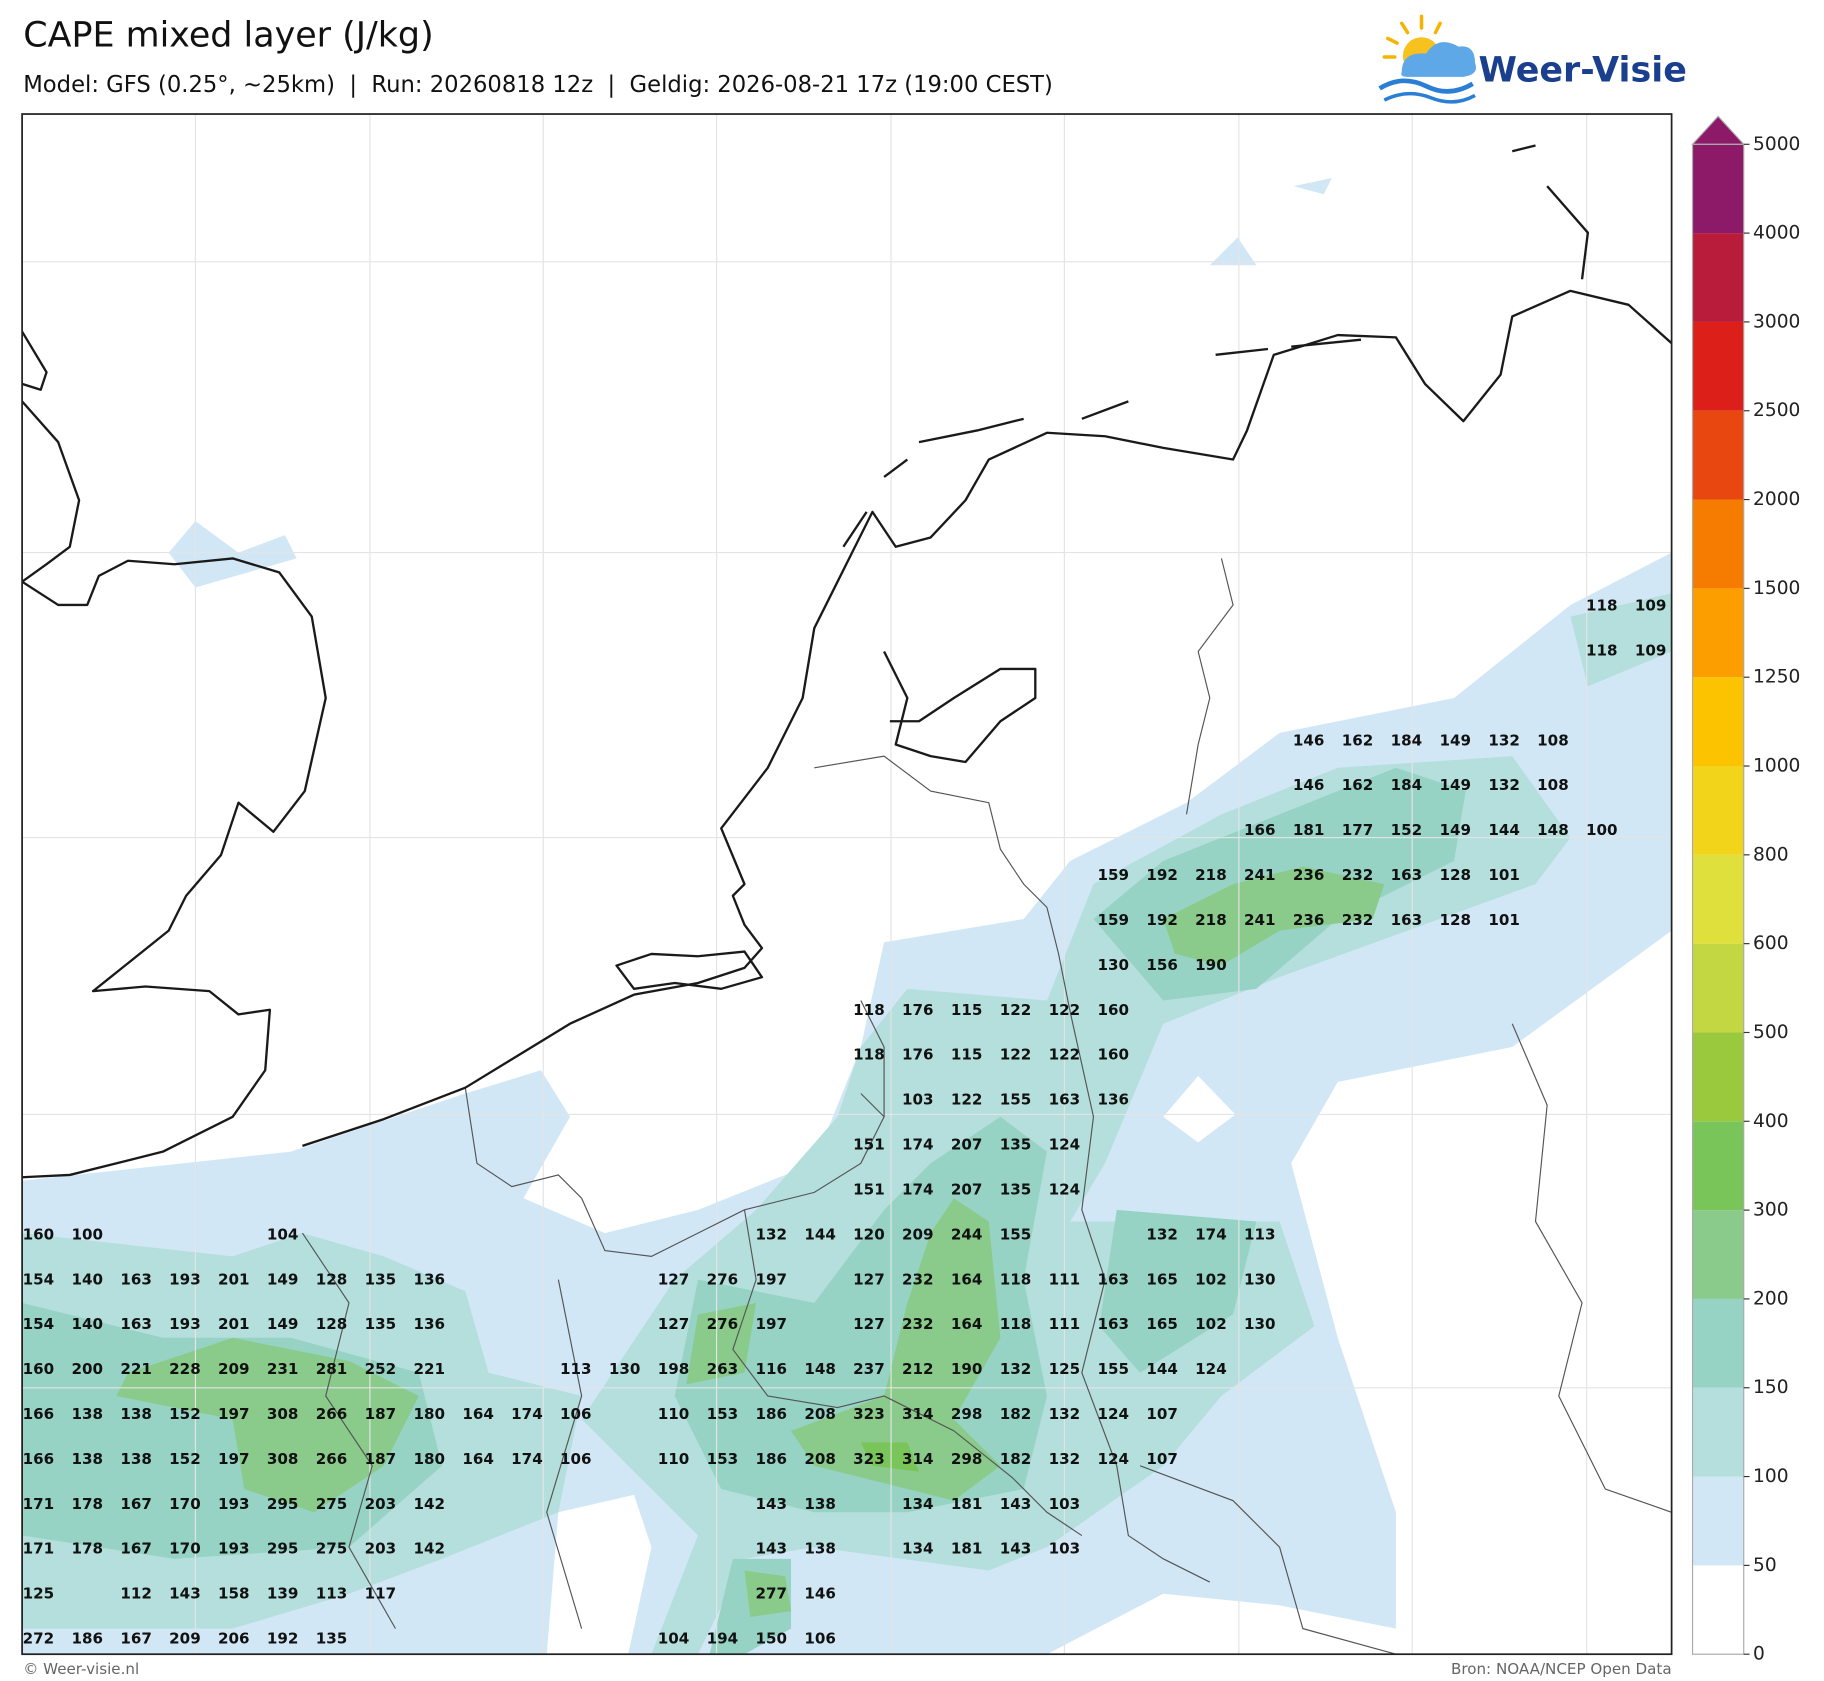 The height and width of the screenshot is (1681, 1824). Describe the element at coordinates (768, 1593) in the screenshot. I see `contour` at that location.